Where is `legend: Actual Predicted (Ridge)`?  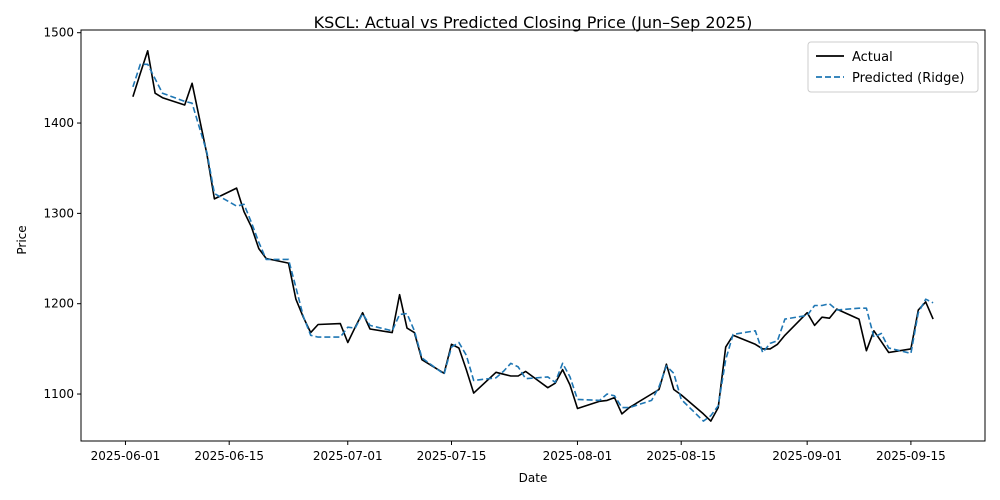
legend: Actual Predicted (Ridge) is located at coordinates (893, 67).